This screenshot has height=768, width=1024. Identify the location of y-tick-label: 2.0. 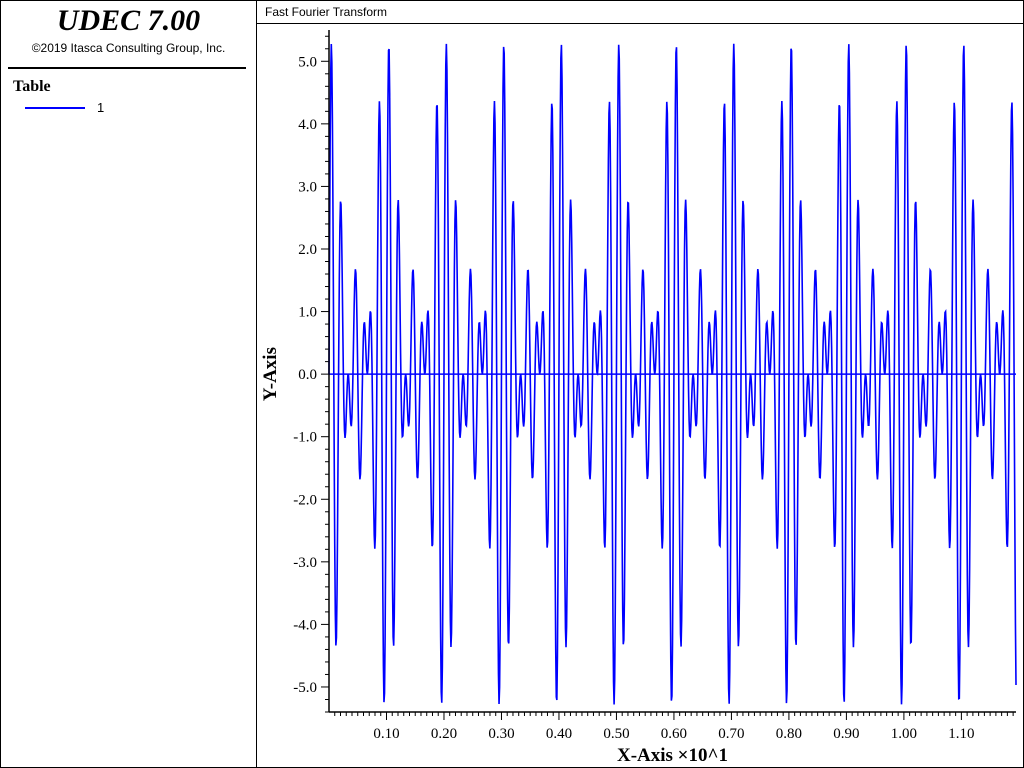
(307, 250).